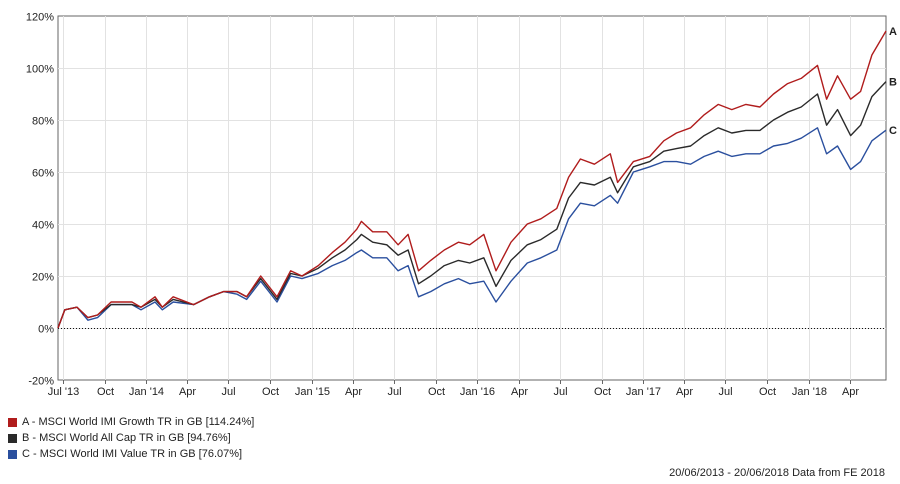  I want to click on legend-swatch-b, so click(12, 438).